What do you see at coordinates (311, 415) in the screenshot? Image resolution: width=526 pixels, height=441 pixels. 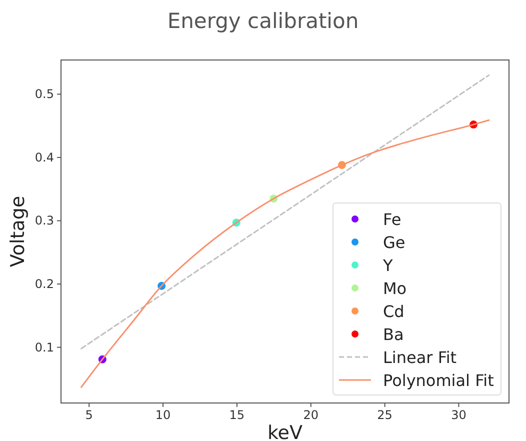 I see `x-tick-label: 20` at bounding box center [311, 415].